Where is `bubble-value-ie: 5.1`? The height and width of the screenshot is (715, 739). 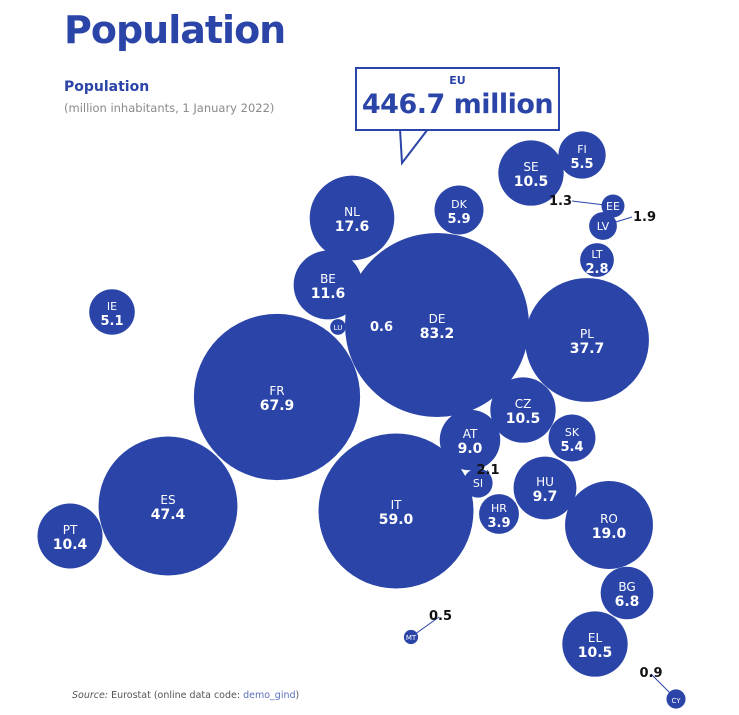
bubble-value-ie: 5.1 is located at coordinates (111, 321).